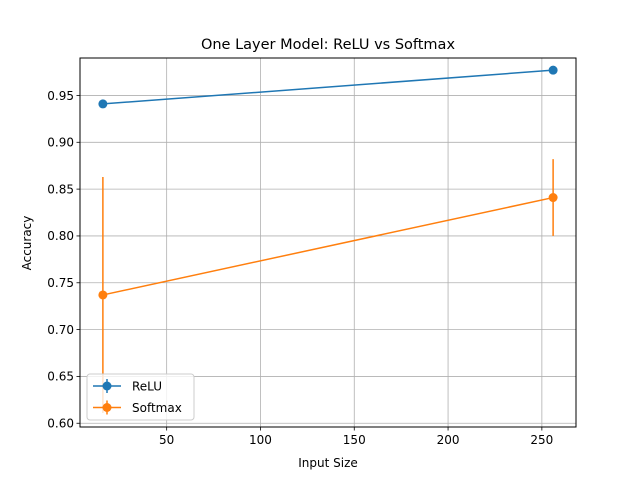 The height and width of the screenshot is (480, 640). I want to click on y-tick-label: 0.95, so click(60, 96).